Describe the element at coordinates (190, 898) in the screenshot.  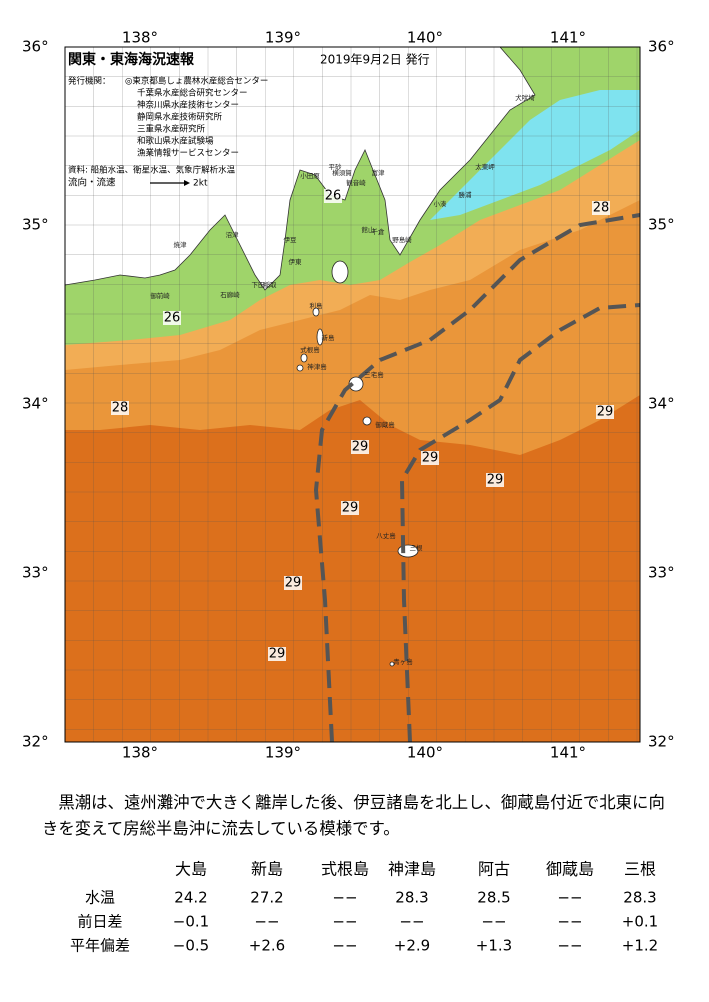
I see `table-cell: 24.2` at that location.